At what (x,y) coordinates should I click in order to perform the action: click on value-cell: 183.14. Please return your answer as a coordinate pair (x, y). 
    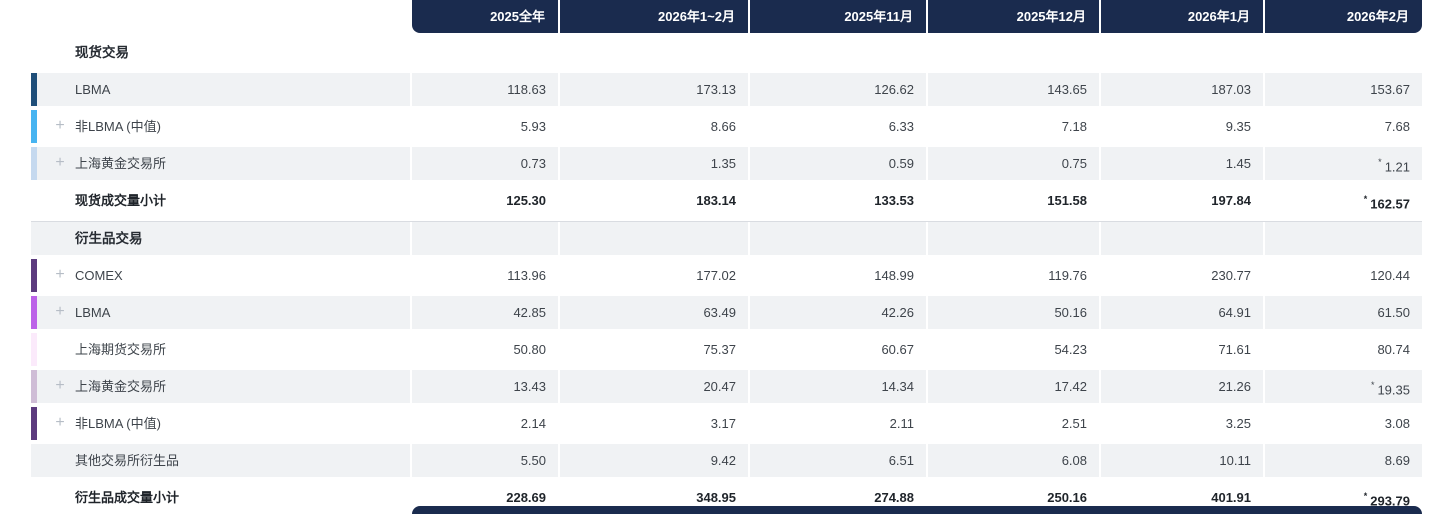
    Looking at the image, I should click on (716, 200).